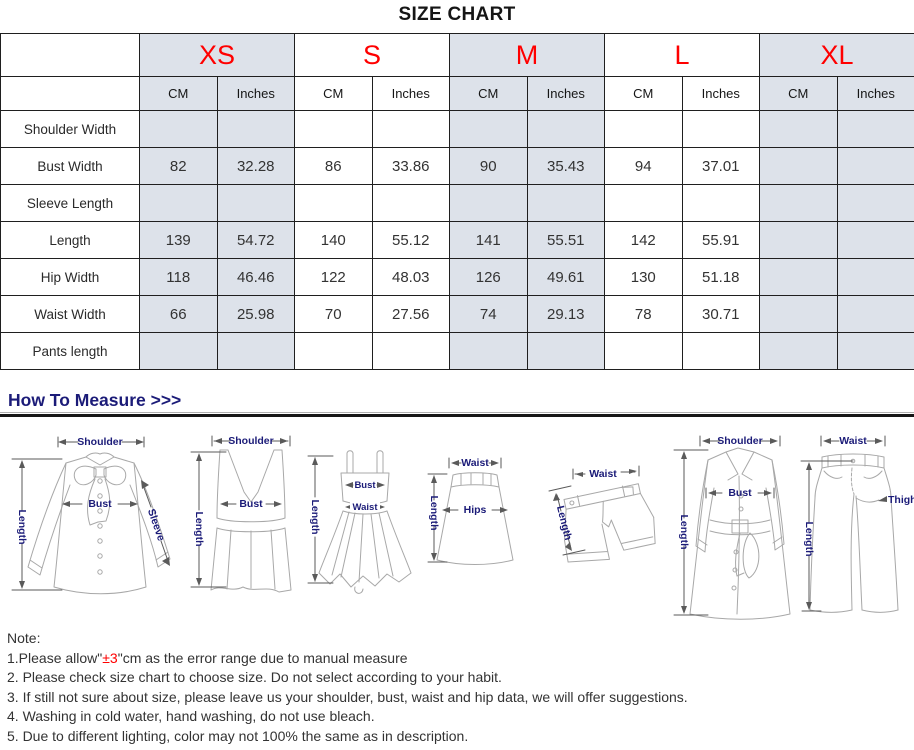 The height and width of the screenshot is (750, 914). I want to click on length-label: Length, so click(684, 532).